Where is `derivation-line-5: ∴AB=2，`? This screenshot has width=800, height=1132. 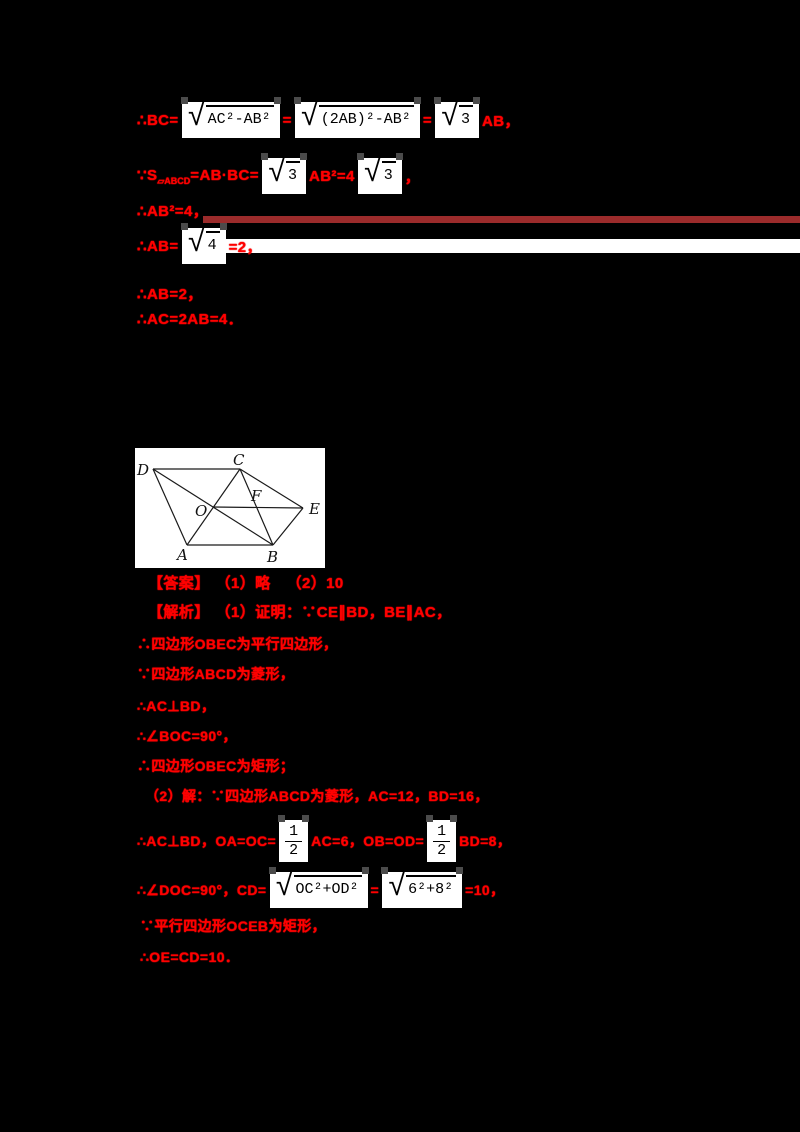 derivation-line-5: ∴AB=2， is located at coordinates (170, 294).